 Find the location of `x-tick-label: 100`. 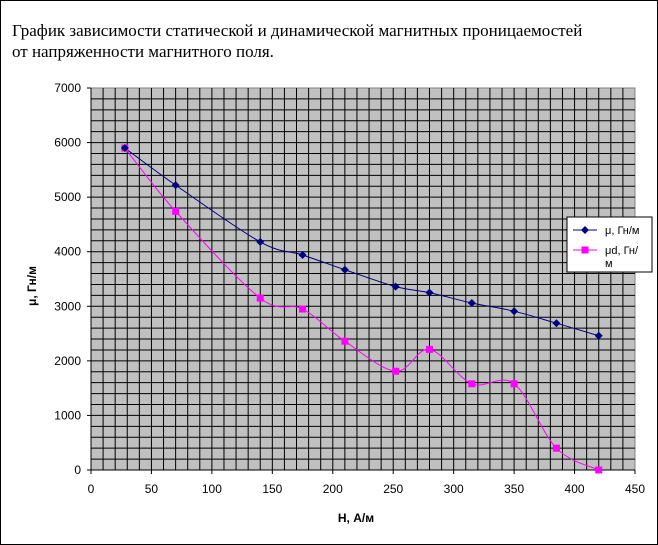

x-tick-label: 100 is located at coordinates (212, 489).